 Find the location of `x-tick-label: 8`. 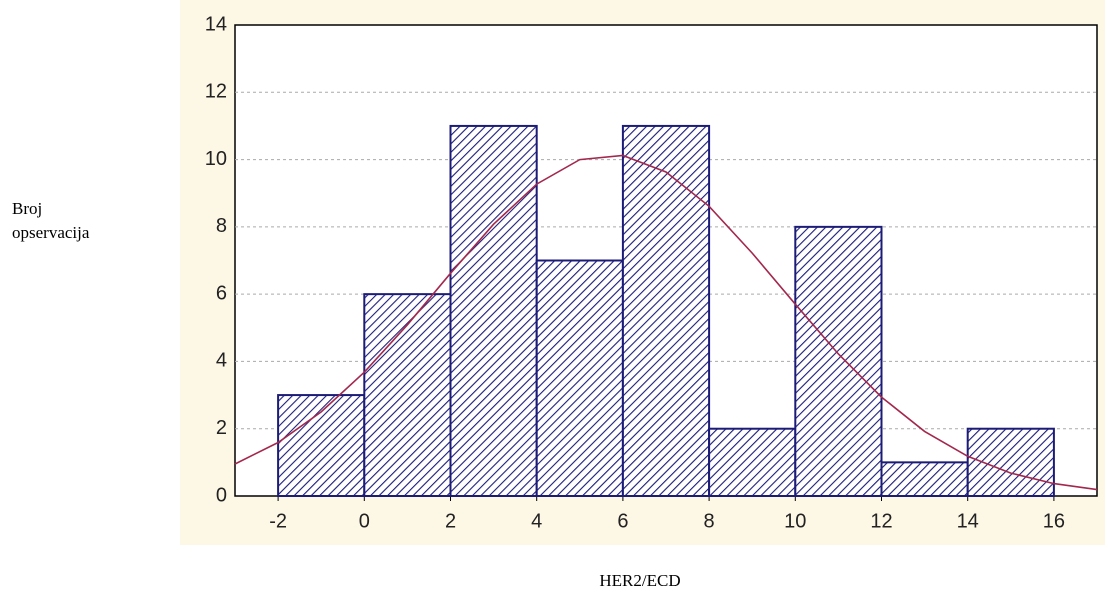

x-tick-label: 8 is located at coordinates (709, 521).